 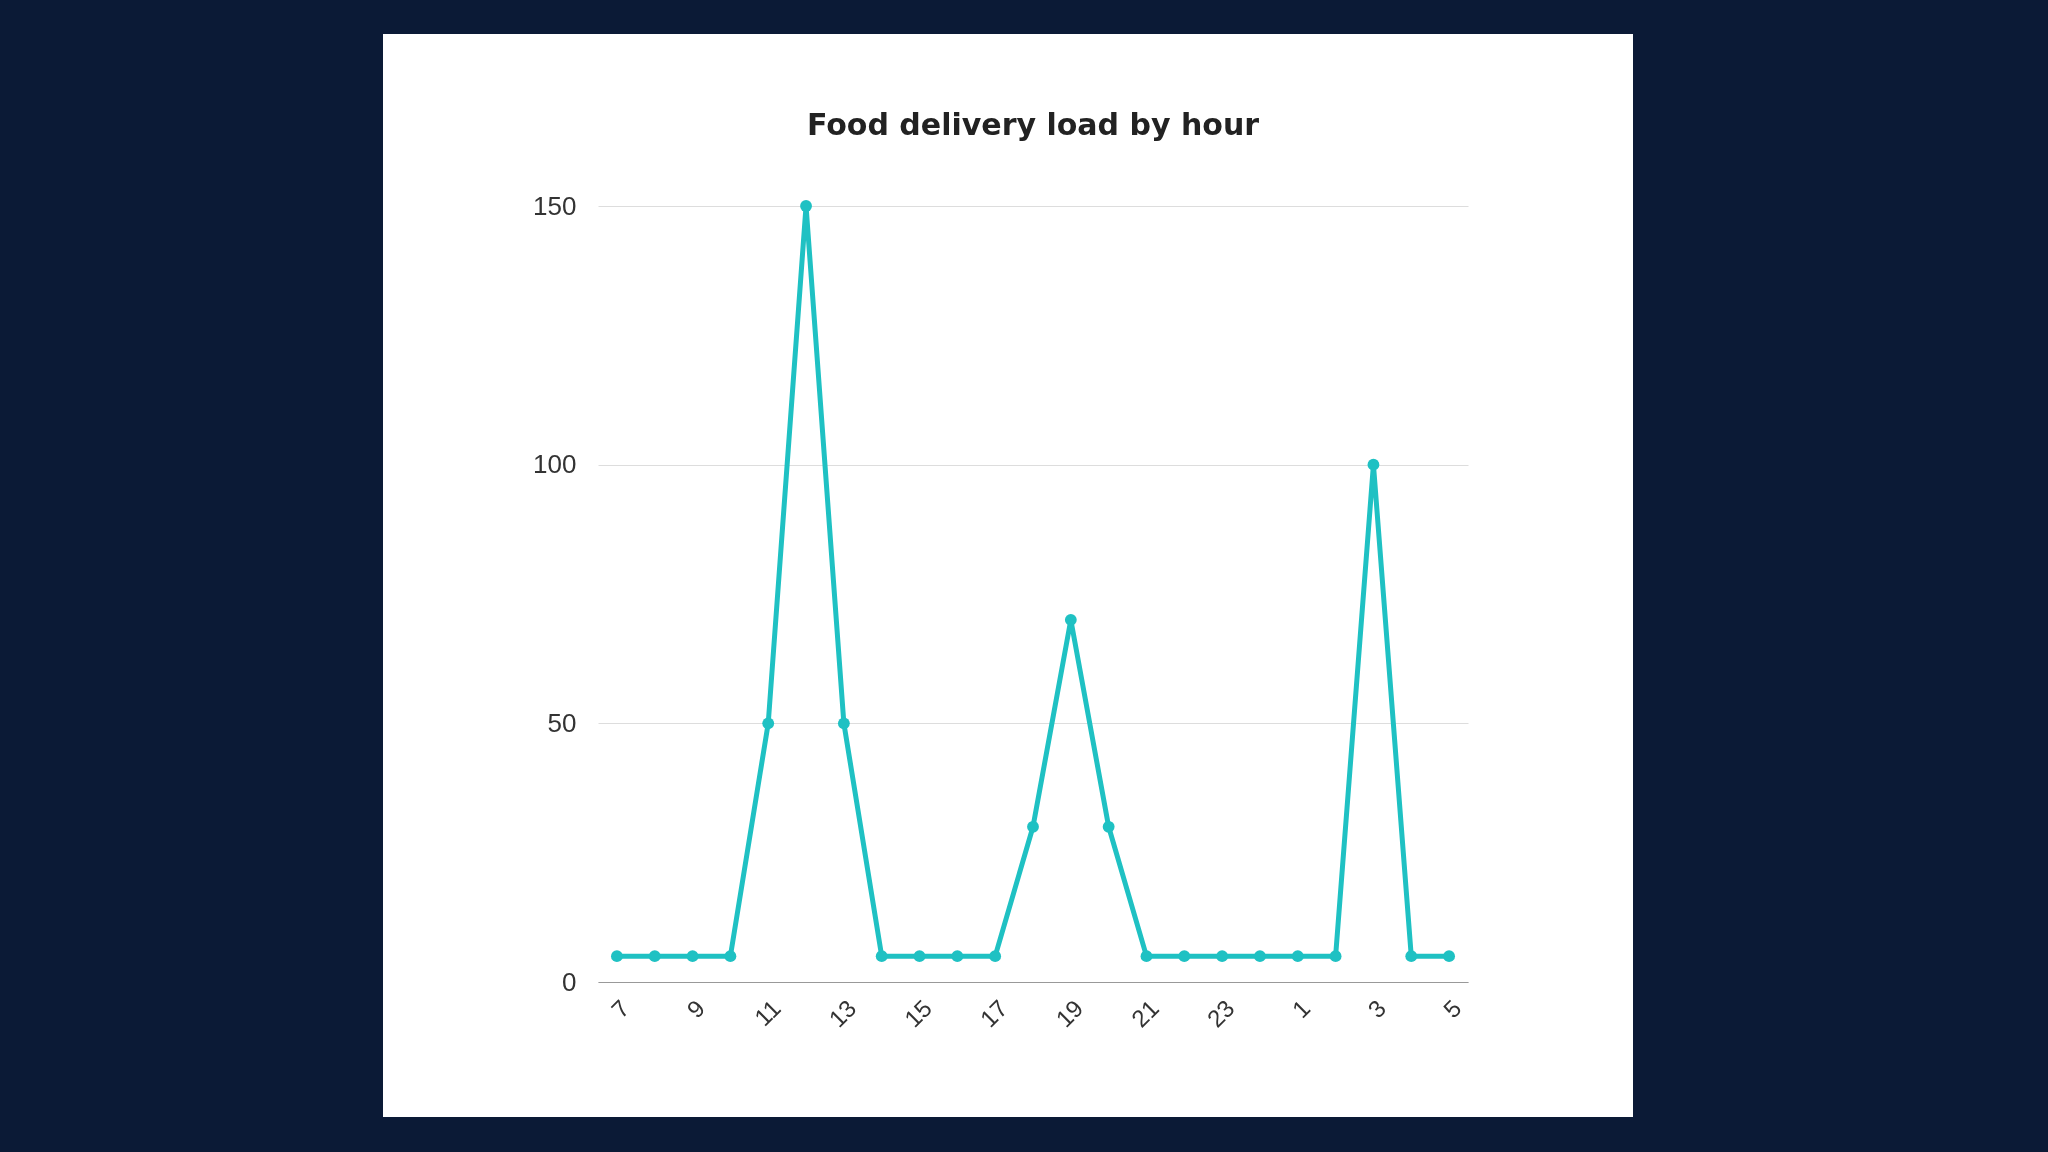 I want to click on x-tick-label: 23, so click(x=1220, y=1013).